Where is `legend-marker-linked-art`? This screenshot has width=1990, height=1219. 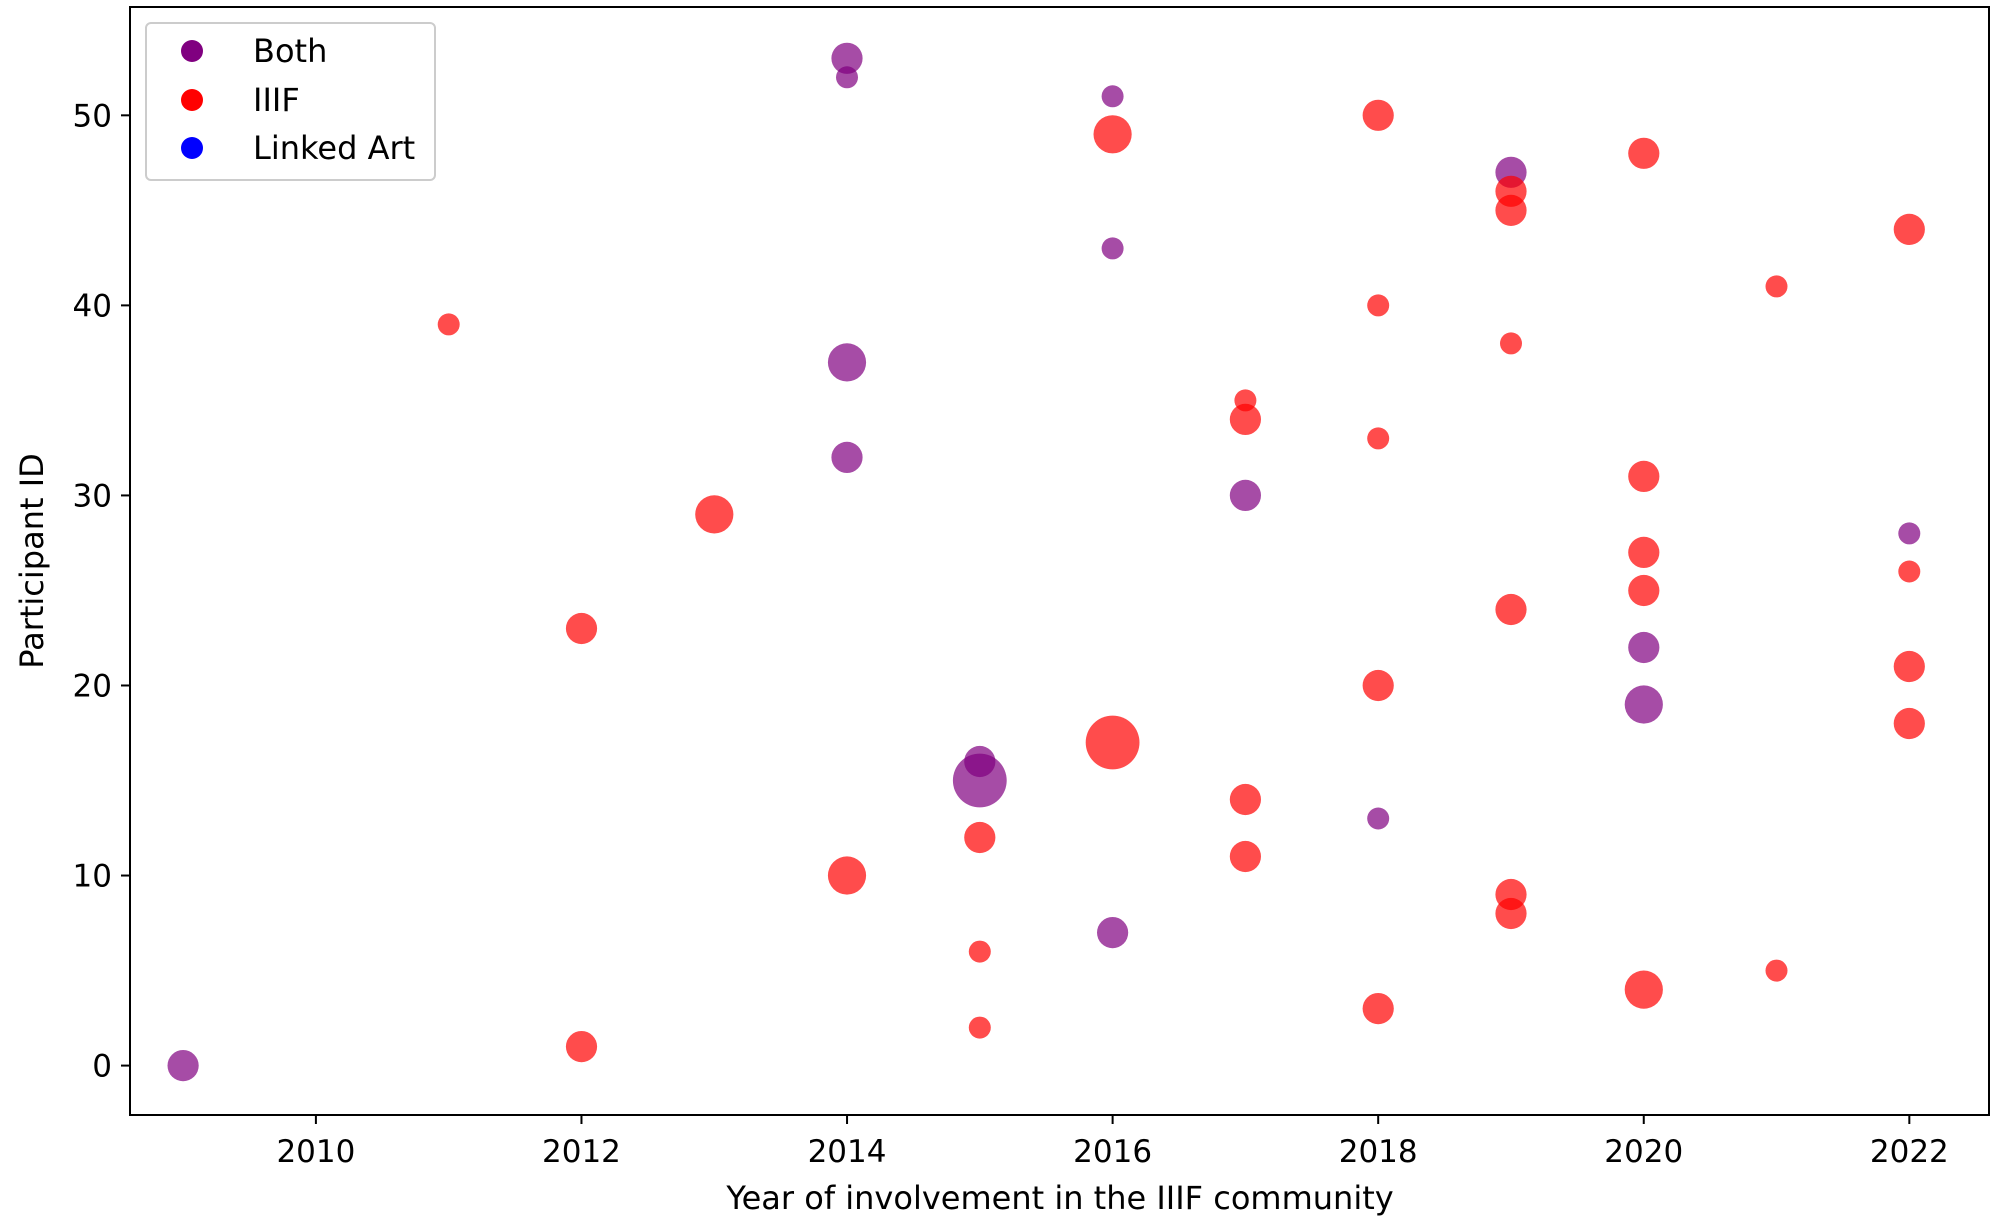
legend-marker-linked-art is located at coordinates (192, 148).